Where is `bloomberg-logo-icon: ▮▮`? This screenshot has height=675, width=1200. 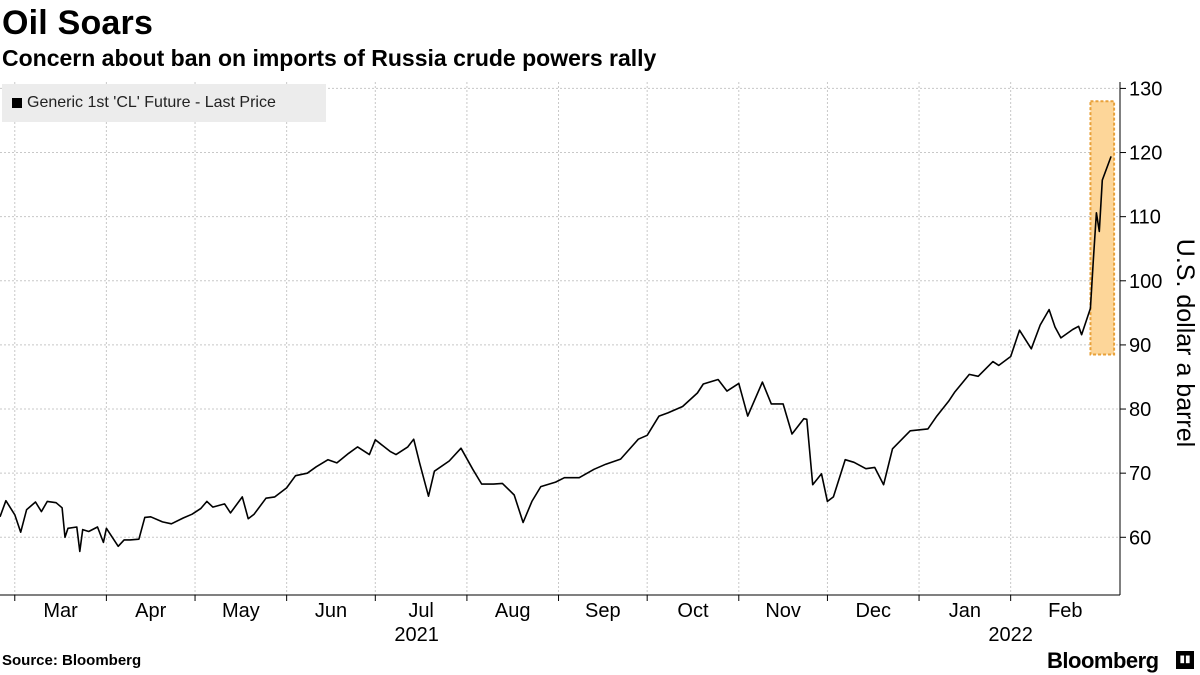
bloomberg-logo-icon: ▮▮ is located at coordinates (1185, 660).